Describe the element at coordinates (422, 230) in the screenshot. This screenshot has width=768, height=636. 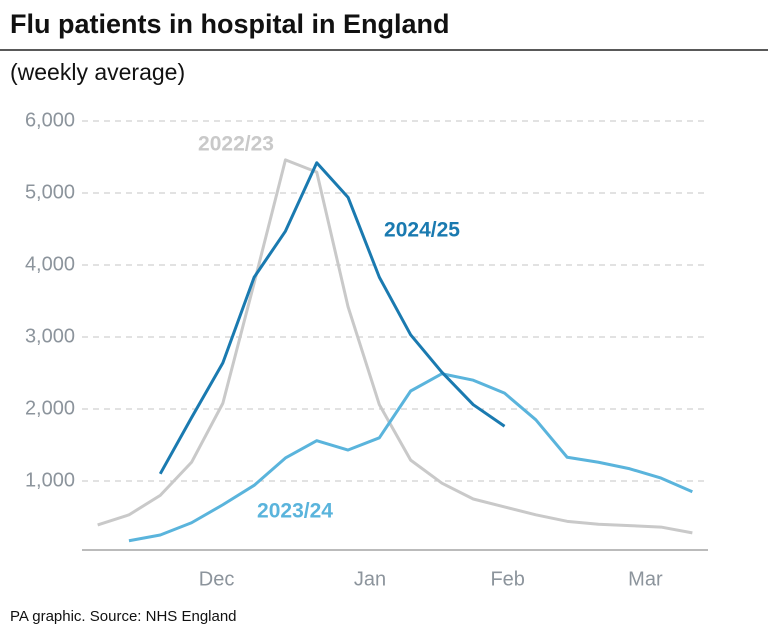
I see `series-label: 2024/25` at that location.